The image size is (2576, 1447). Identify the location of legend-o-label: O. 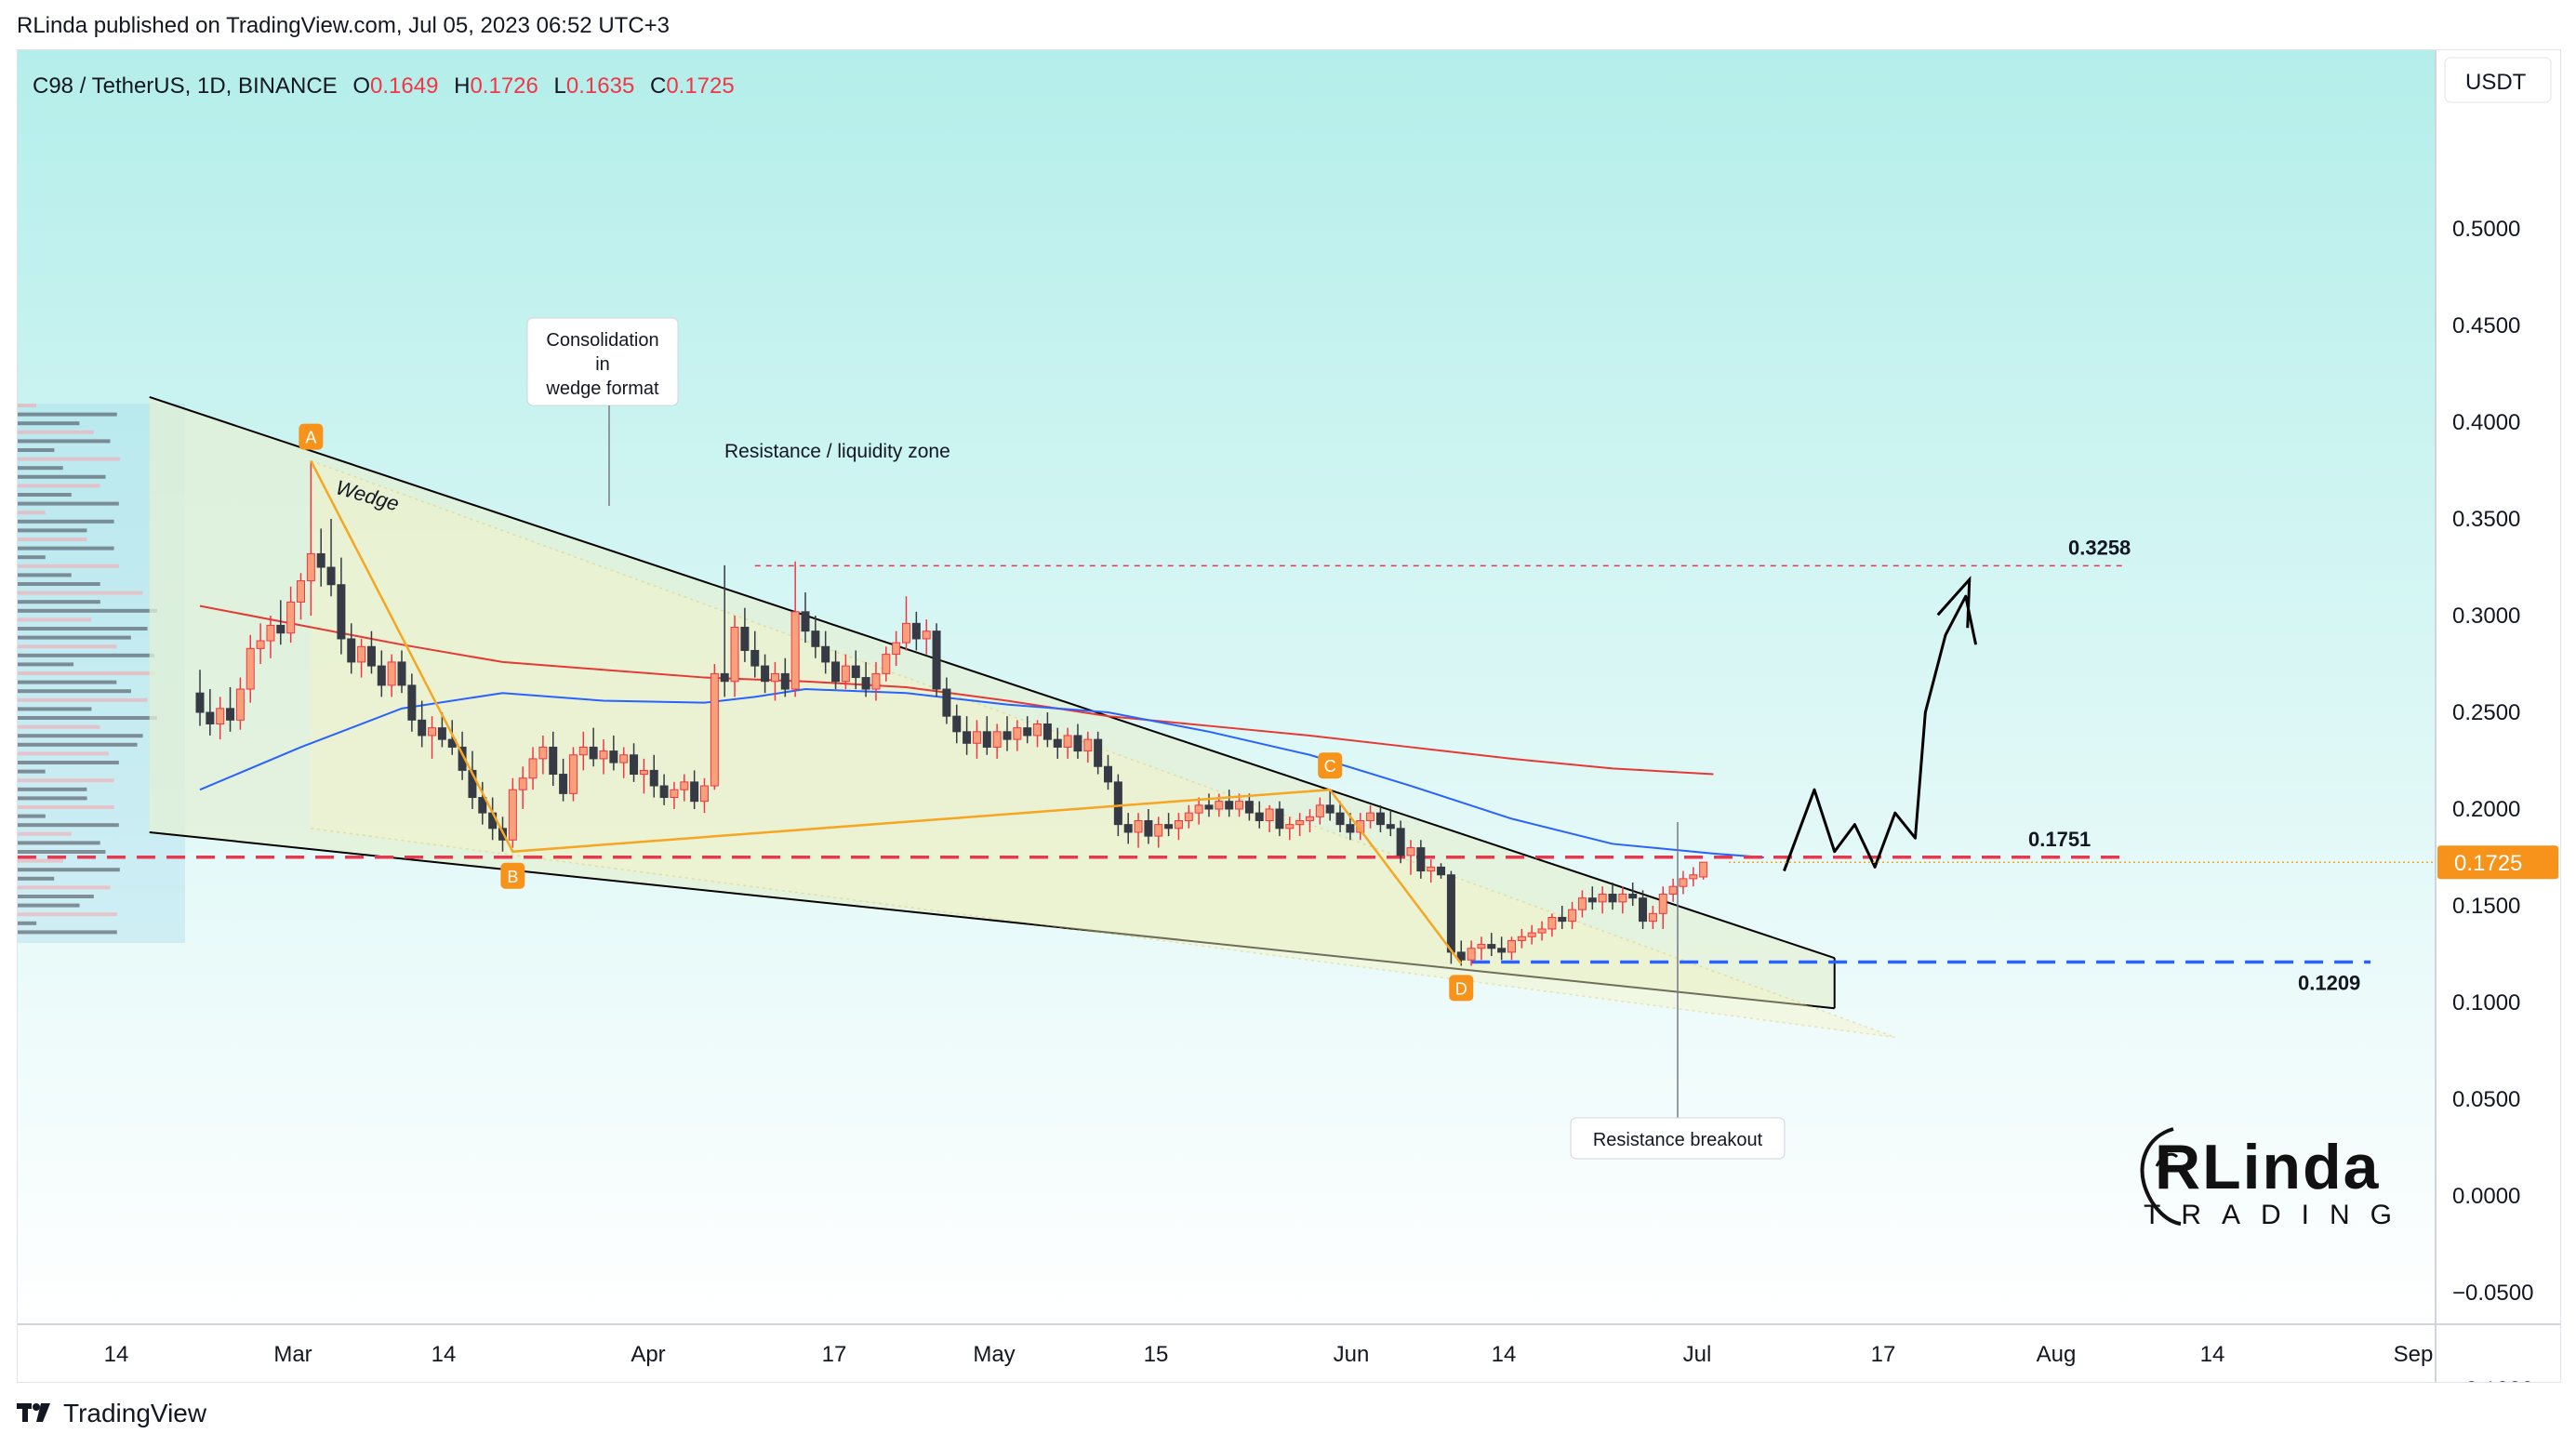
(361, 86).